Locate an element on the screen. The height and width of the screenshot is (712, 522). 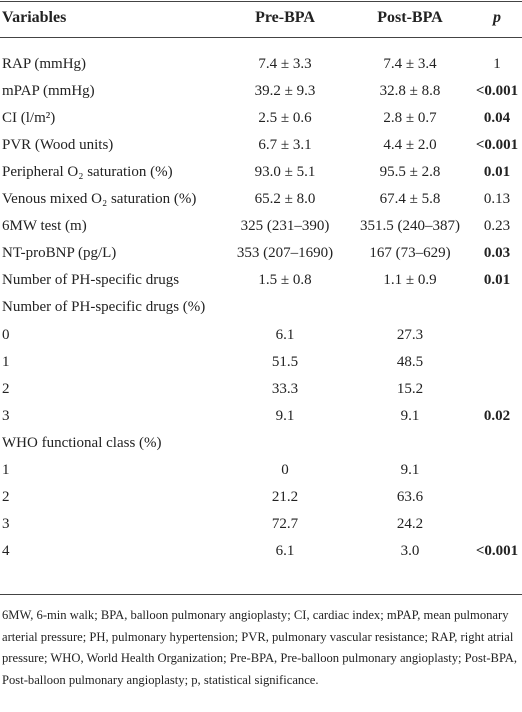
row-label: RAP (mmHg) is located at coordinates (44, 64).